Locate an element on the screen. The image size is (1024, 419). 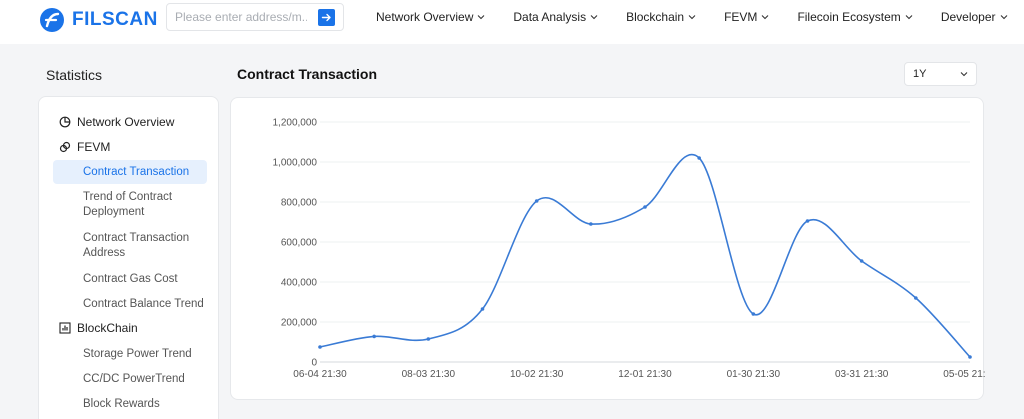
nav-fevm: FEVM is located at coordinates (746, 17).